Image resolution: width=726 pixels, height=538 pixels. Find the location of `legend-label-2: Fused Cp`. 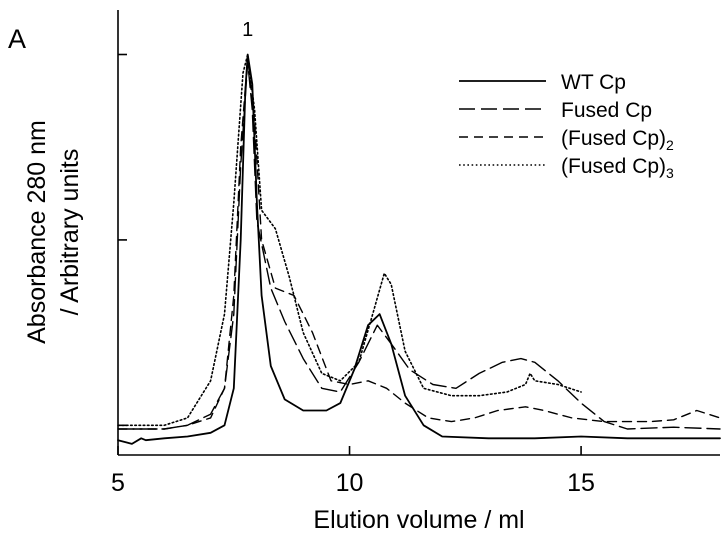

legend-label-2: Fused Cp is located at coordinates (606, 110).